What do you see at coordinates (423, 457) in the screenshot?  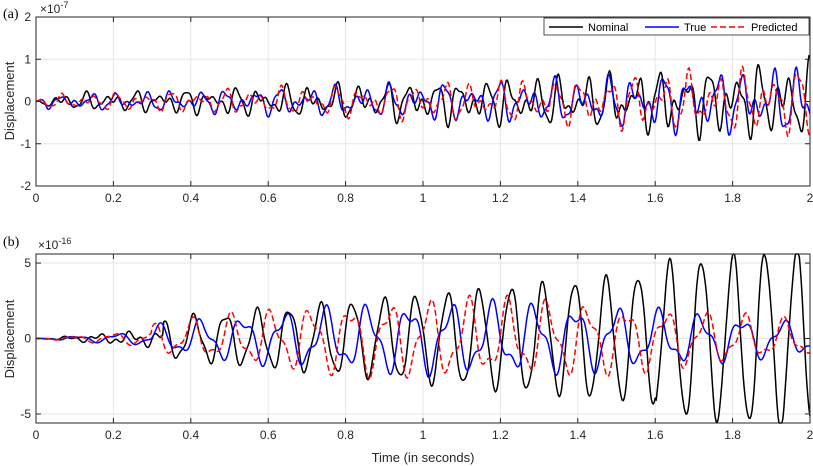 I see `x-axis-label: Time (in seconds)` at bounding box center [423, 457].